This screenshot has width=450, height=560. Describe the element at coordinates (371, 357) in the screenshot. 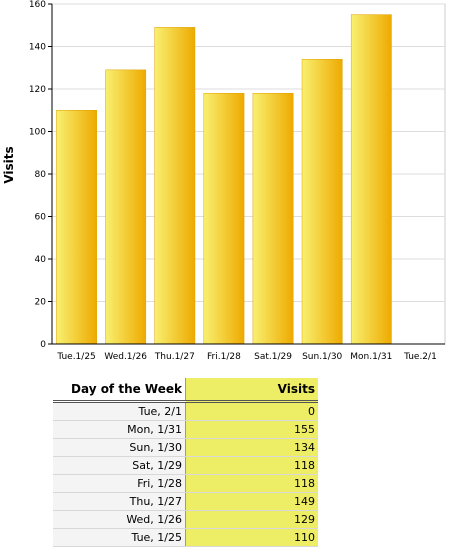

I see `x-tick-label: Mon.1/31` at that location.